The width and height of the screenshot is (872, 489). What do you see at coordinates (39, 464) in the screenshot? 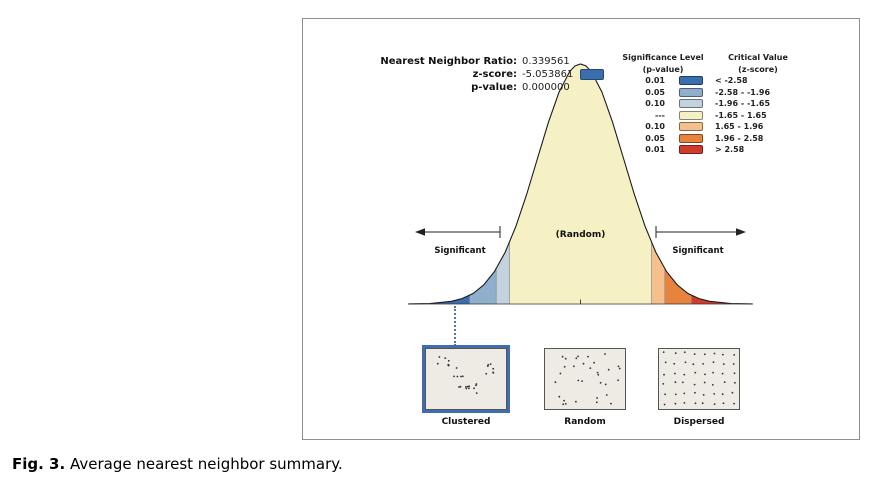
I see `caption-label: Fig. 3.` at bounding box center [39, 464].